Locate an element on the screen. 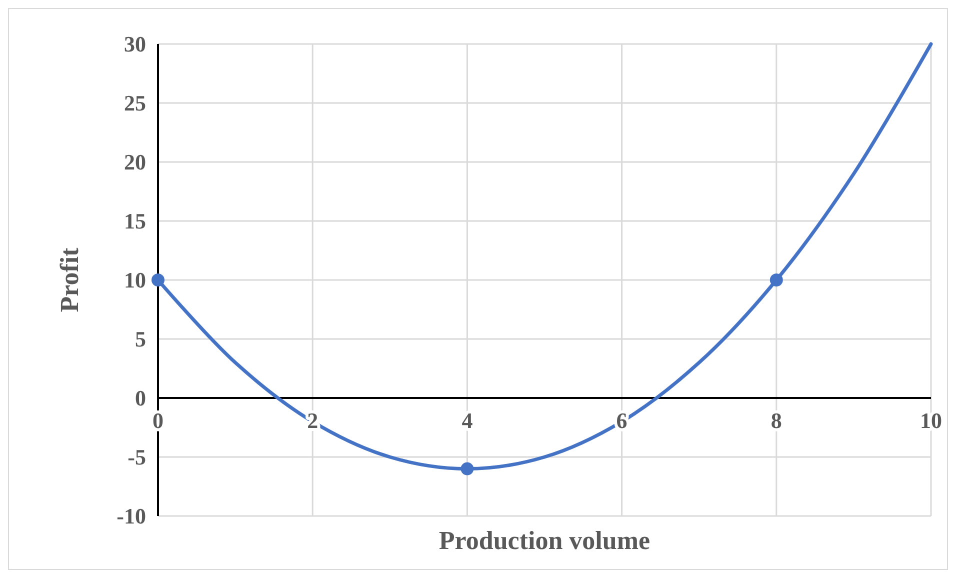 This screenshot has width=956, height=578. y-tick-label: 30 is located at coordinates (135, 44).